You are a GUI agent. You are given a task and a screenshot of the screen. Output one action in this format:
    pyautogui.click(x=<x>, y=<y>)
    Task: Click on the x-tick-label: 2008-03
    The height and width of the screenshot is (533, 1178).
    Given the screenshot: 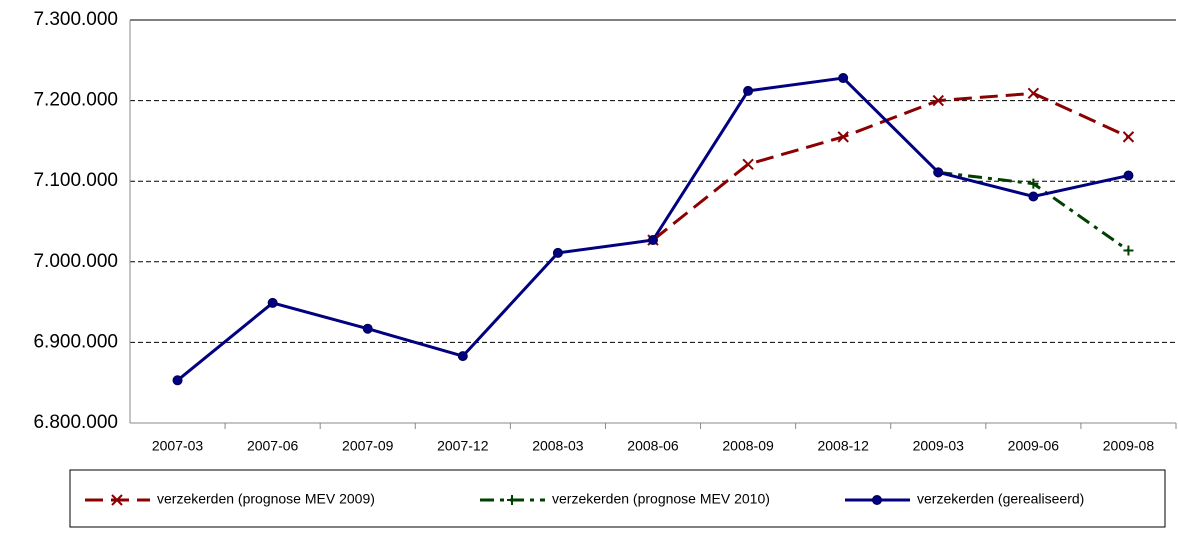 What is the action you would take?
    pyautogui.click(x=558, y=446)
    